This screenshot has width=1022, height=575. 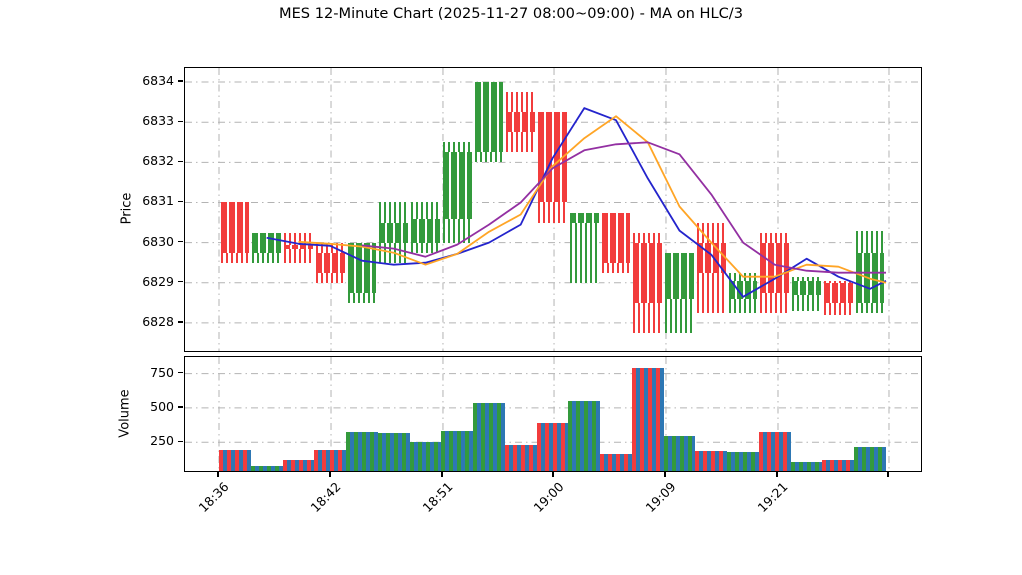 What do you see at coordinates (127, 208) in the screenshot?
I see `price-axis-label: Price` at bounding box center [127, 208].